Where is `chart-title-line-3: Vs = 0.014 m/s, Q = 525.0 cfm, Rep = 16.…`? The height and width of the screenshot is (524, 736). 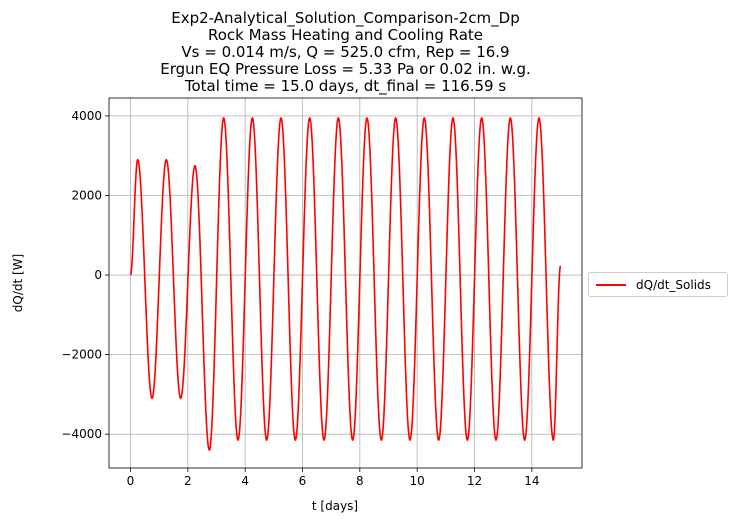 chart-title-line-3: Vs = 0.014 m/s, Q = 525.0 cfm, Rep = 16.… is located at coordinates (345, 52).